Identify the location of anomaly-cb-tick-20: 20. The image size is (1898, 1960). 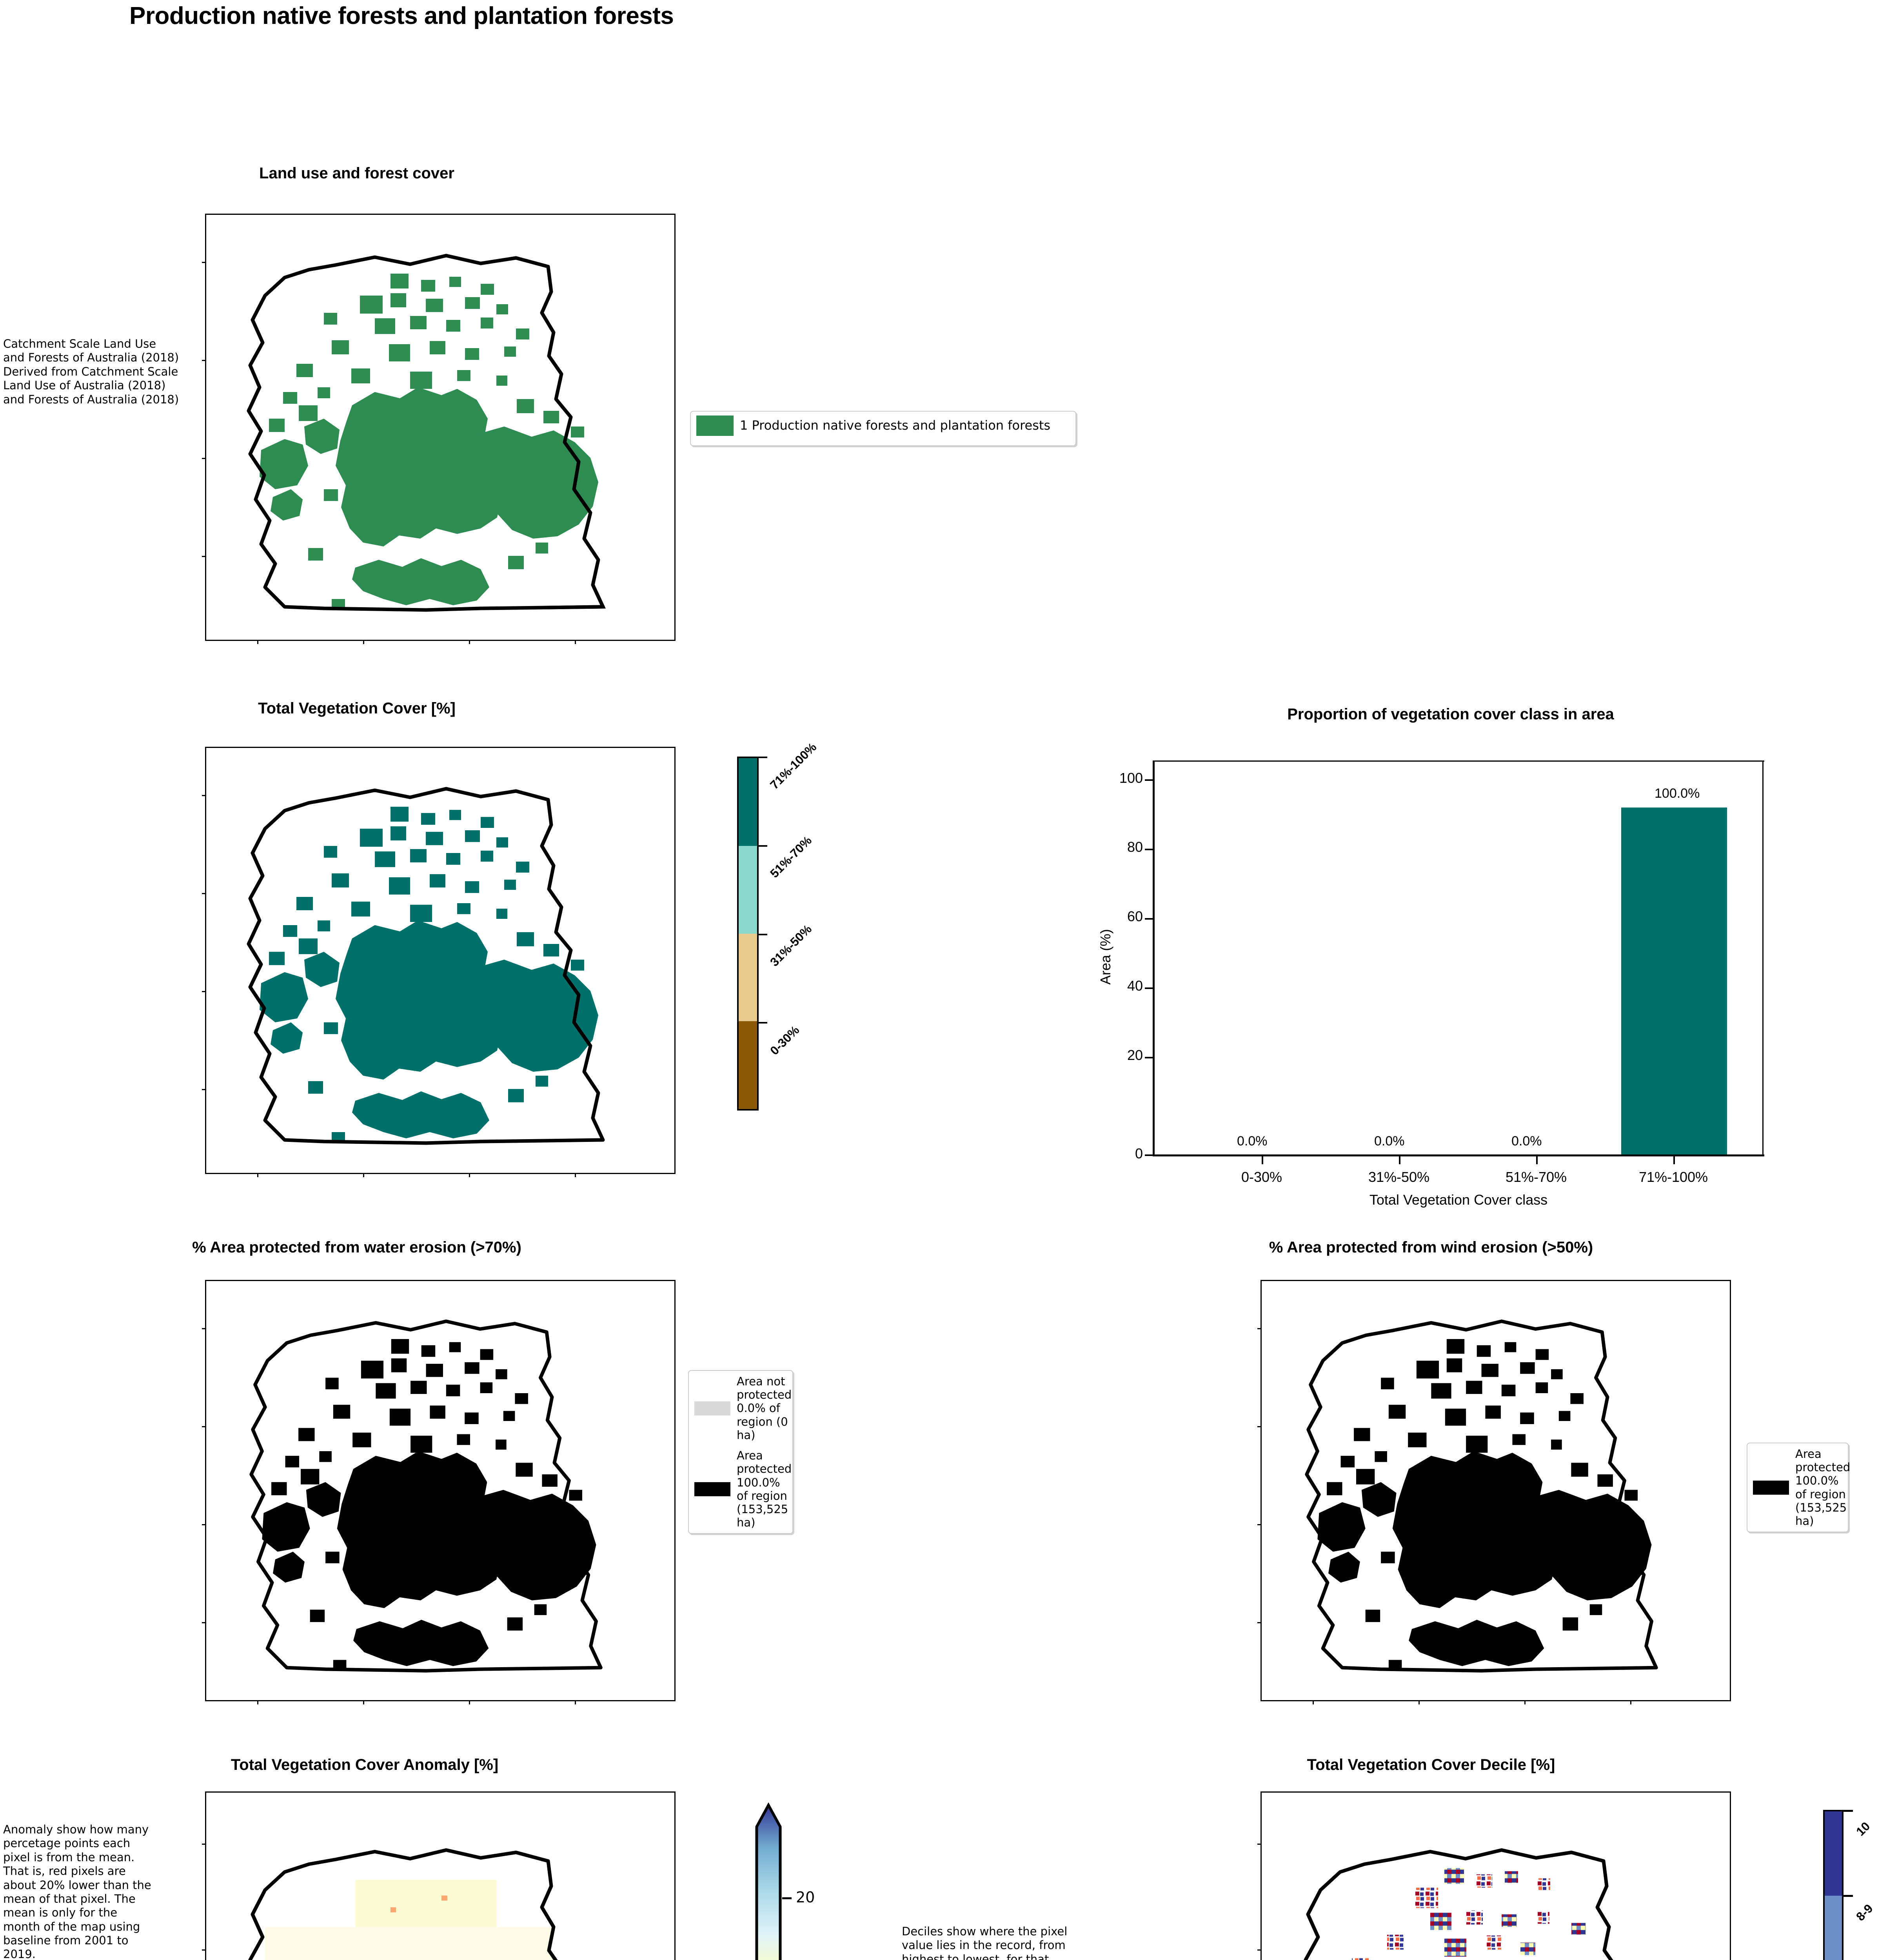
(805, 1897).